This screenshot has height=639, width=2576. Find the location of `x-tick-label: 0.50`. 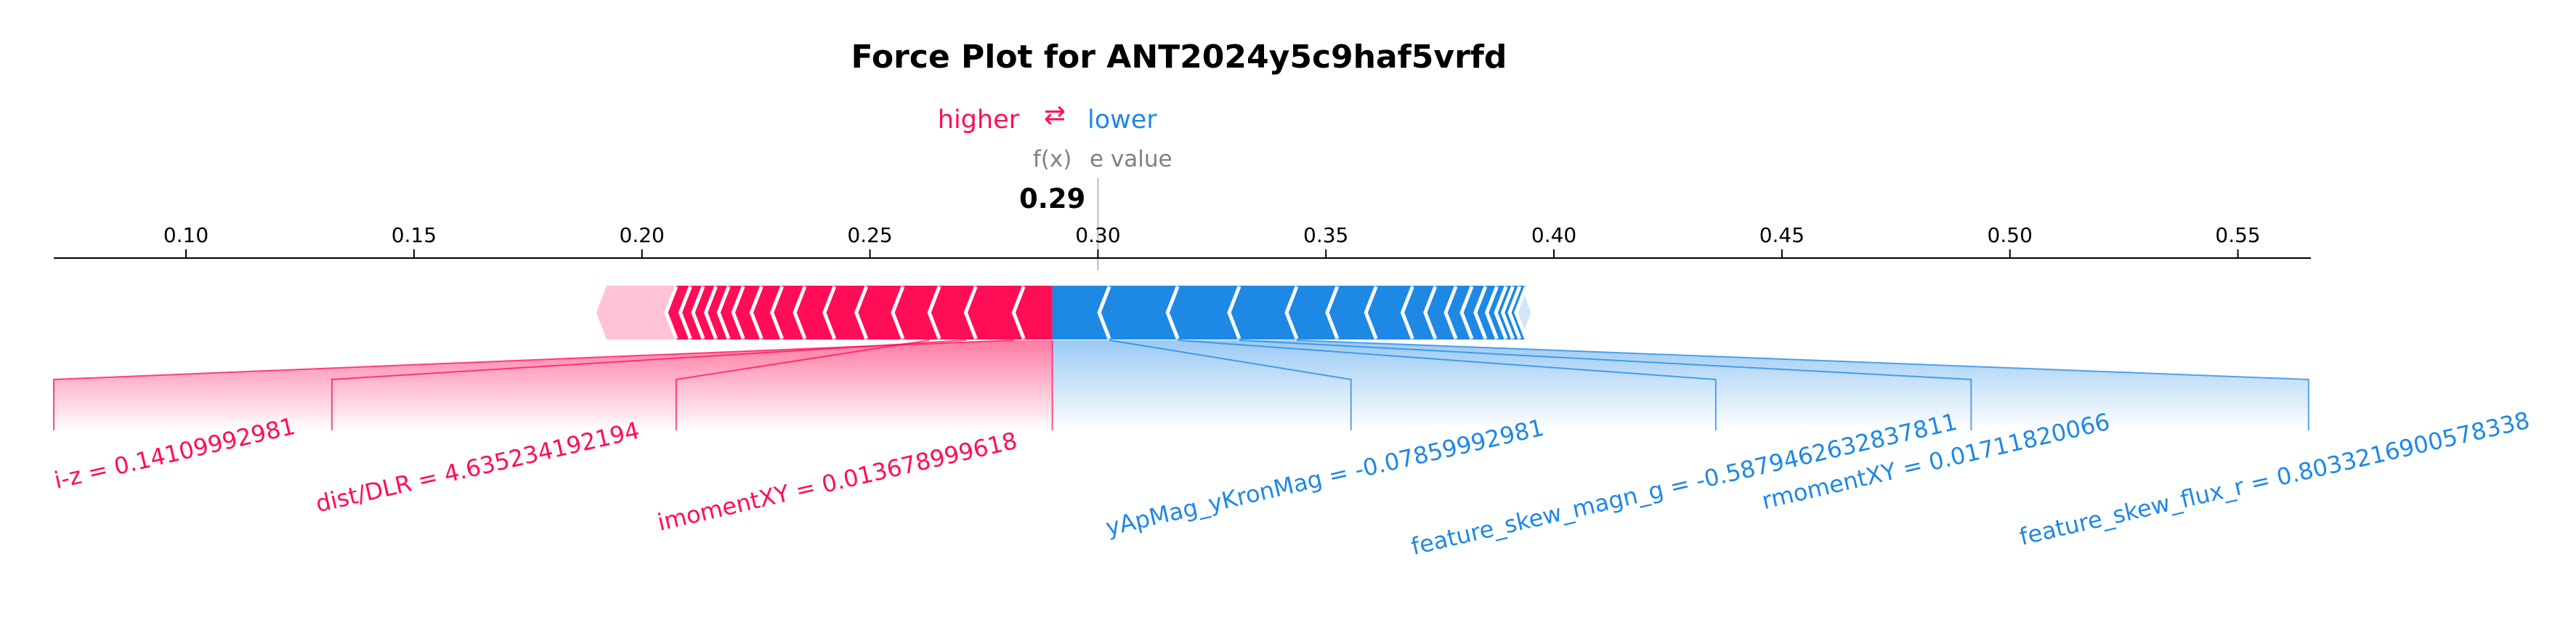

x-tick-label: 0.50 is located at coordinates (2010, 235).